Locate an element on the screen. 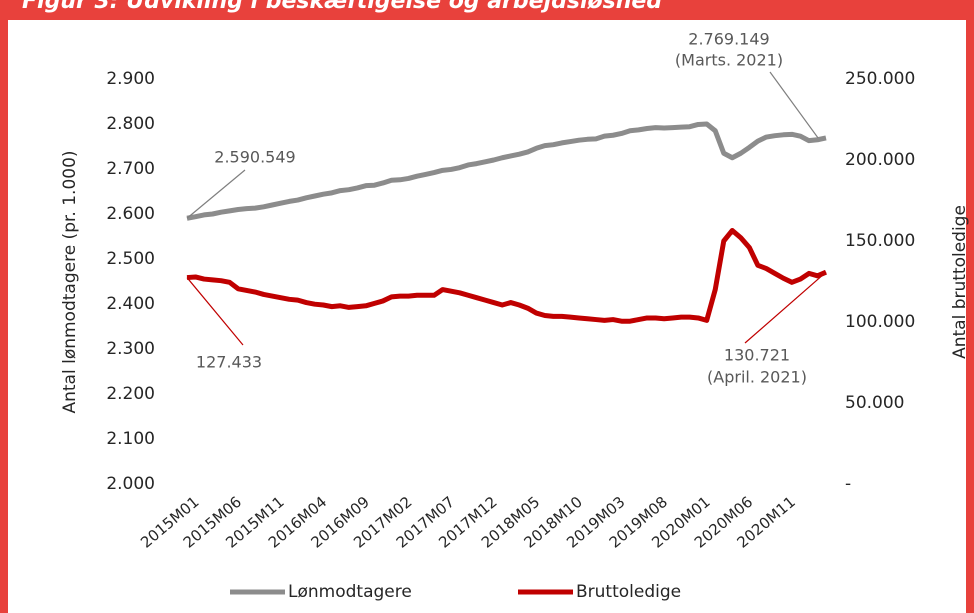 The height and width of the screenshot is (613, 974). y2-tick-label: 50.000 is located at coordinates (874, 403).